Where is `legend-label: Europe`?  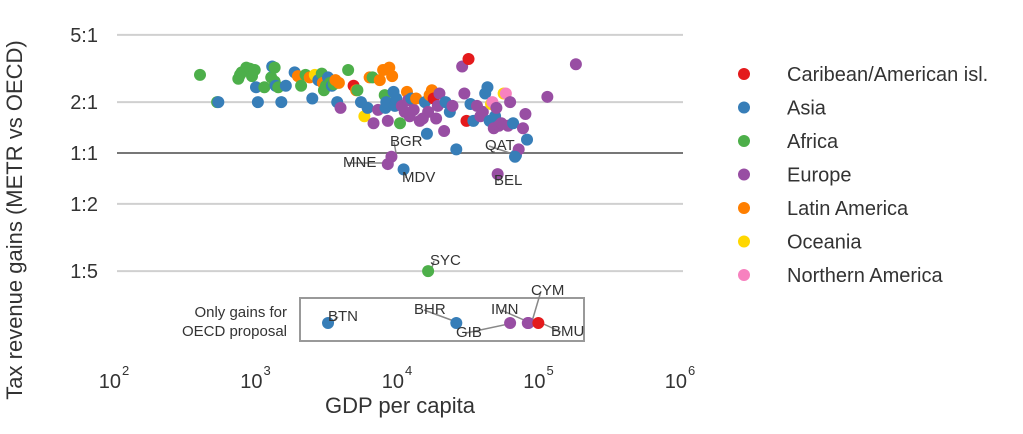 legend-label: Europe is located at coordinates (819, 176).